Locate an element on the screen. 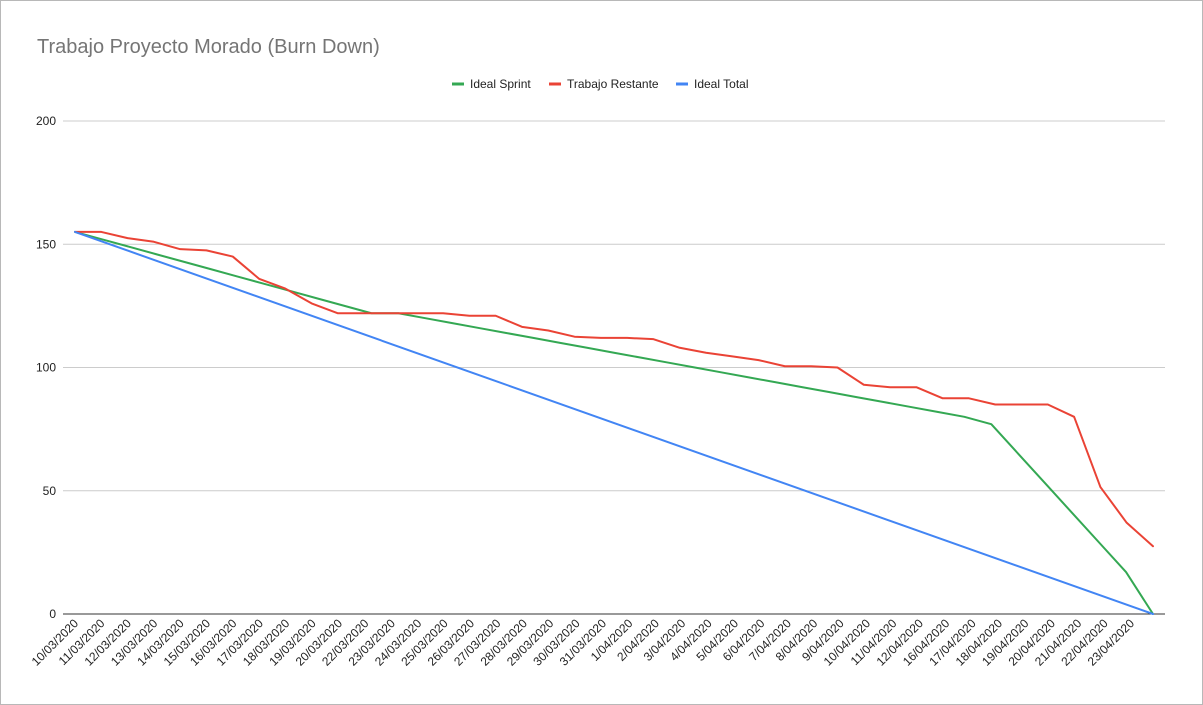 The height and width of the screenshot is (705, 1203). legend-label-ideal-total: Ideal Total is located at coordinates (721, 84).